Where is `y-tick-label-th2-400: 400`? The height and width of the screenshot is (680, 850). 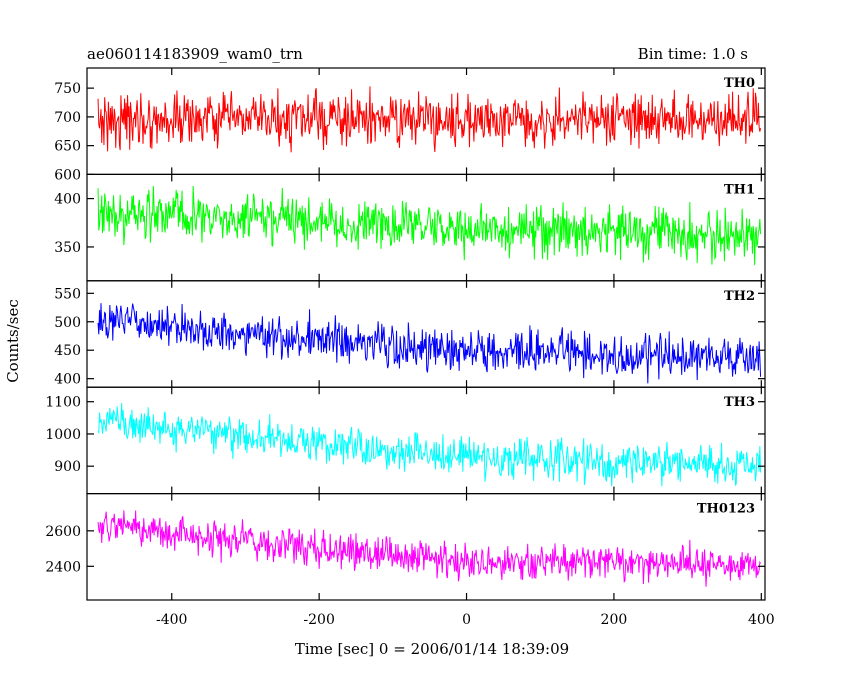 y-tick-label-th2-400: 400 is located at coordinates (67, 380).